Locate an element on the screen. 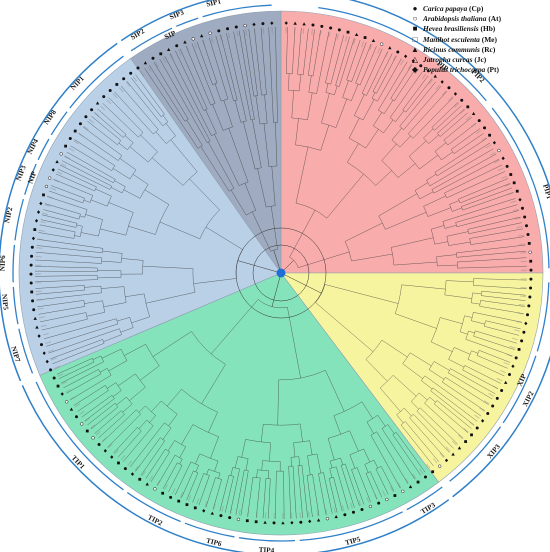  outer-arc-sip is located at coordinates (167, 21).